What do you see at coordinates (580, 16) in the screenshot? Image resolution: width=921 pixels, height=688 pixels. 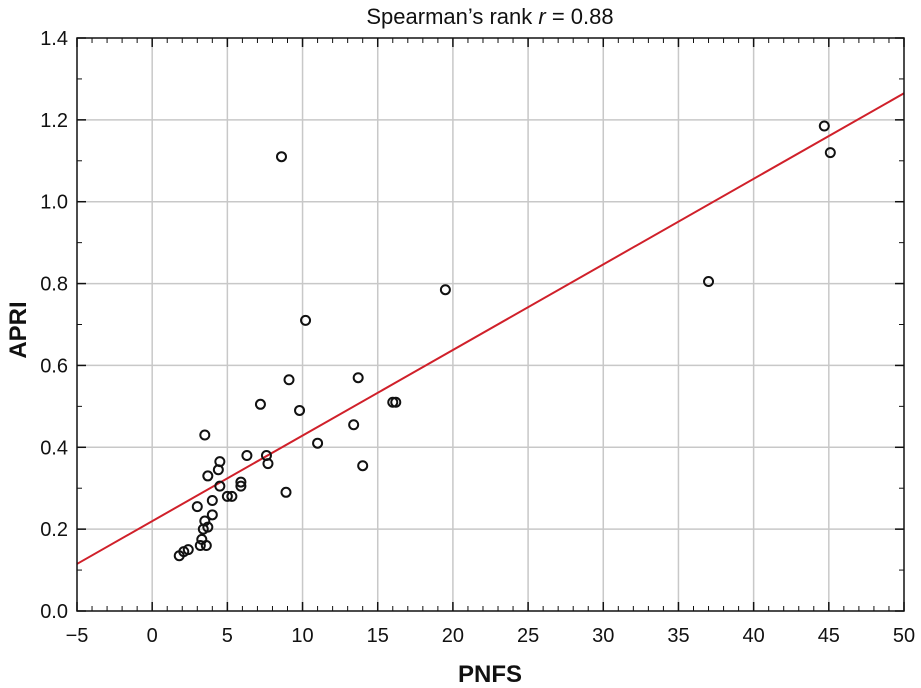 I see `chart-title-suffix: = 0.88` at bounding box center [580, 16].